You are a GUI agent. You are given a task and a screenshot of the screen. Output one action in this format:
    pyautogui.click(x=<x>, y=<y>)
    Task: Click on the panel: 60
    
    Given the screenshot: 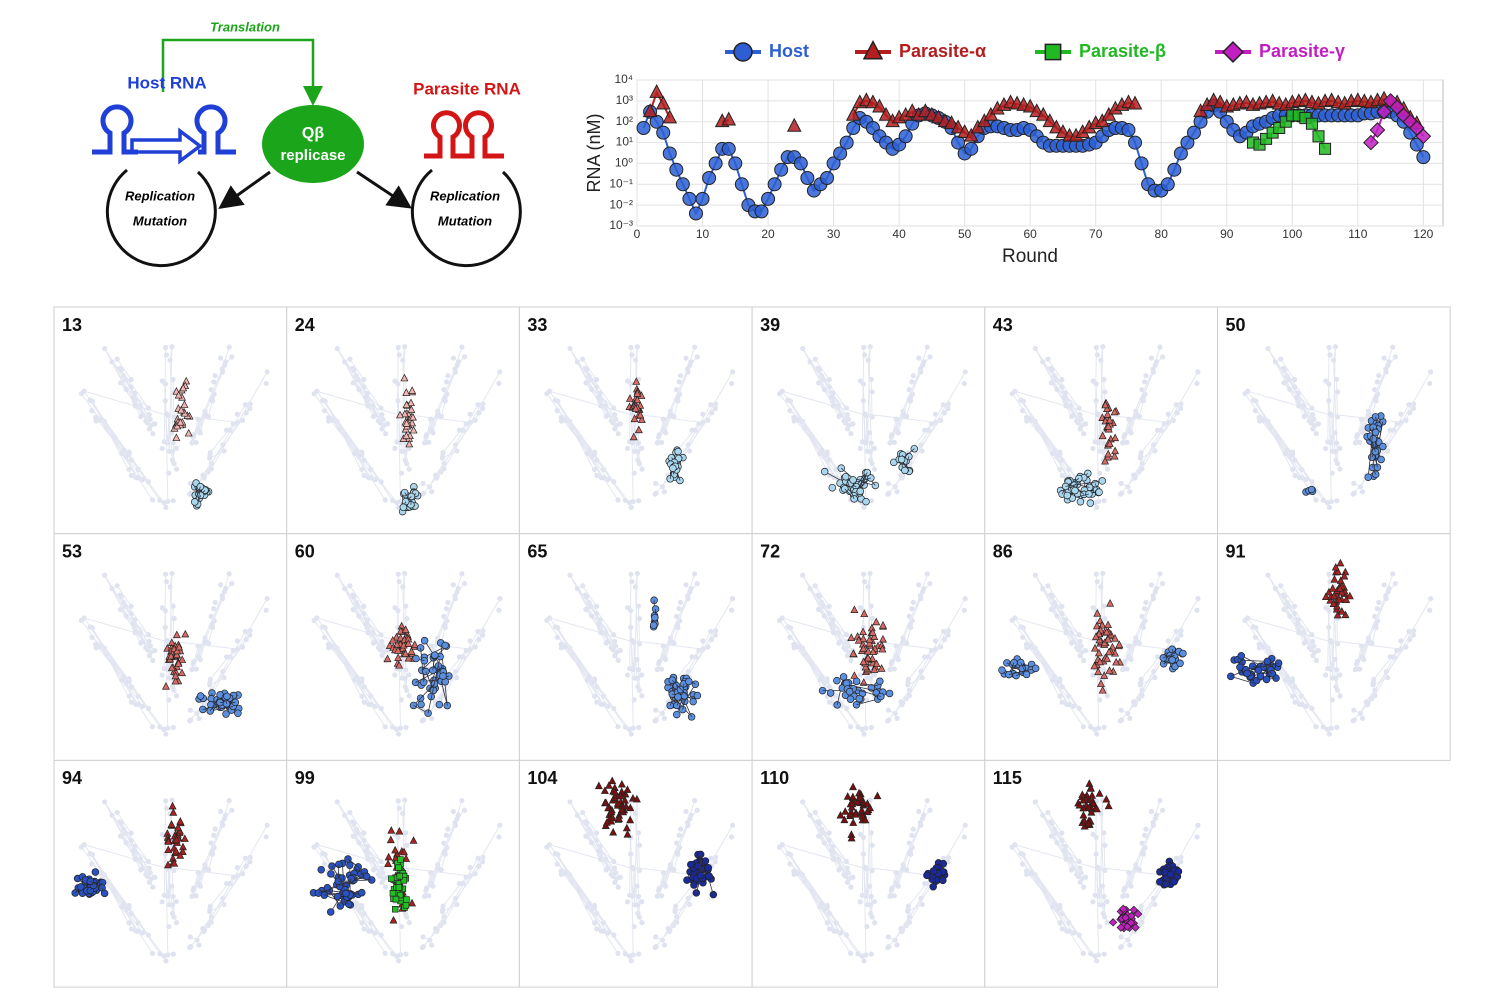 What is the action you would take?
    pyautogui.click(x=403, y=647)
    